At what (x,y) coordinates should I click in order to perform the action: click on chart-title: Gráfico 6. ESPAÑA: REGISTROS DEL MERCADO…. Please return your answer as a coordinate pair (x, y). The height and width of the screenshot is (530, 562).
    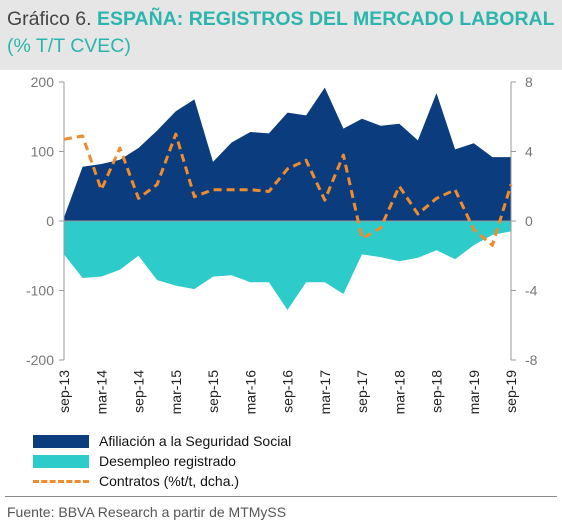
    Looking at the image, I should click on (282, 33).